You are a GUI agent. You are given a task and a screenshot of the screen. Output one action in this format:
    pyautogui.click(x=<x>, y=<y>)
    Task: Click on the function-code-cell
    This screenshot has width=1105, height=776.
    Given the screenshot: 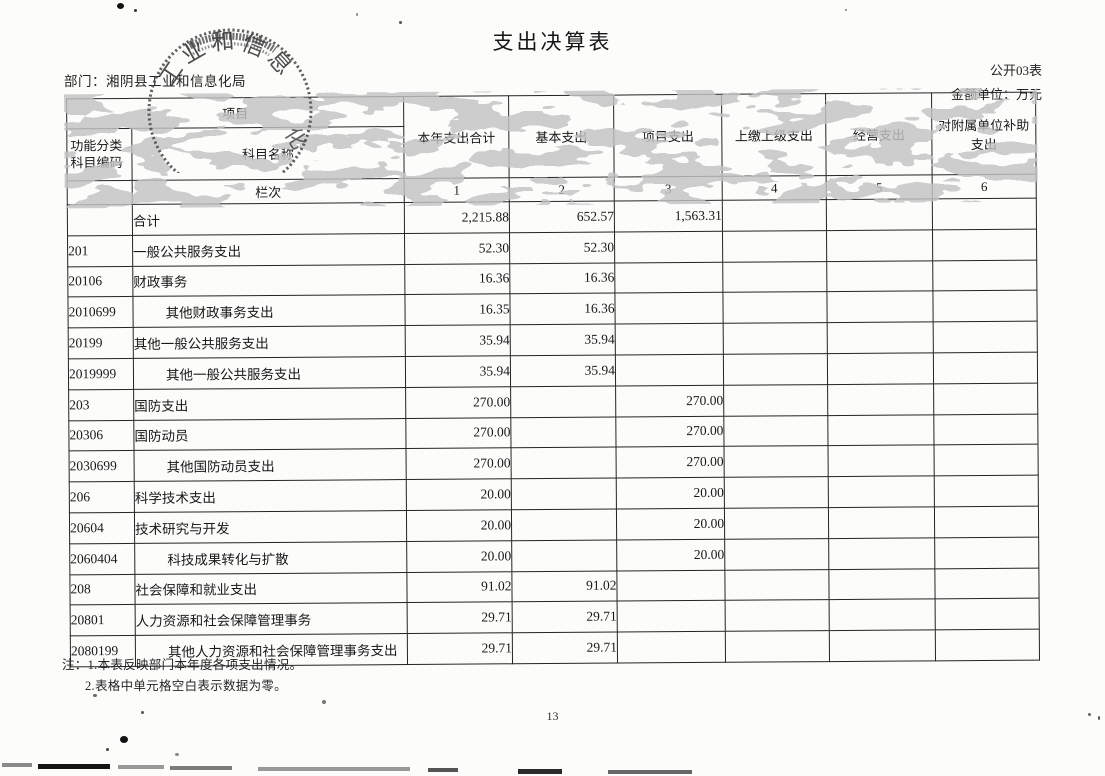 What is the action you would take?
    pyautogui.click(x=100, y=220)
    